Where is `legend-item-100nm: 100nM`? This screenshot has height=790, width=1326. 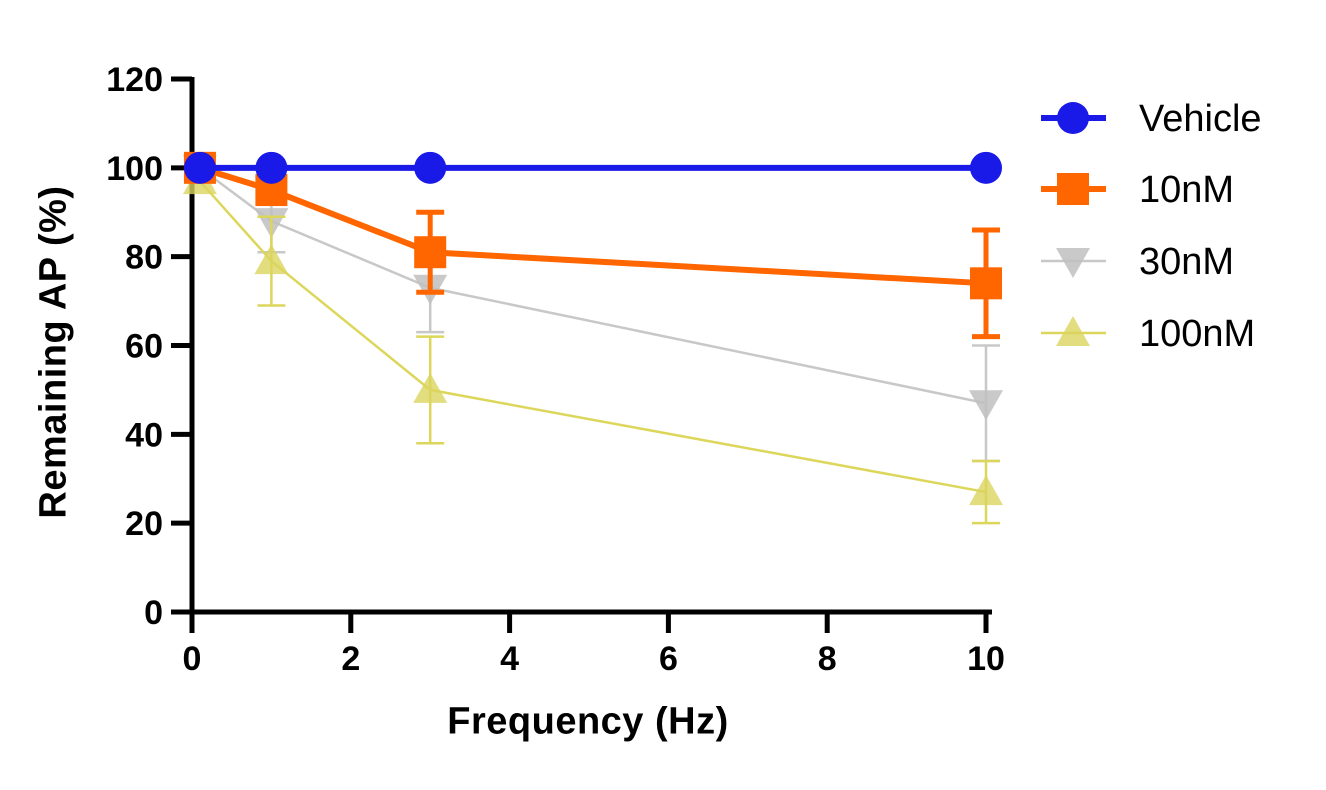
legend-item-100nm: 100nM is located at coordinates (1148, 334).